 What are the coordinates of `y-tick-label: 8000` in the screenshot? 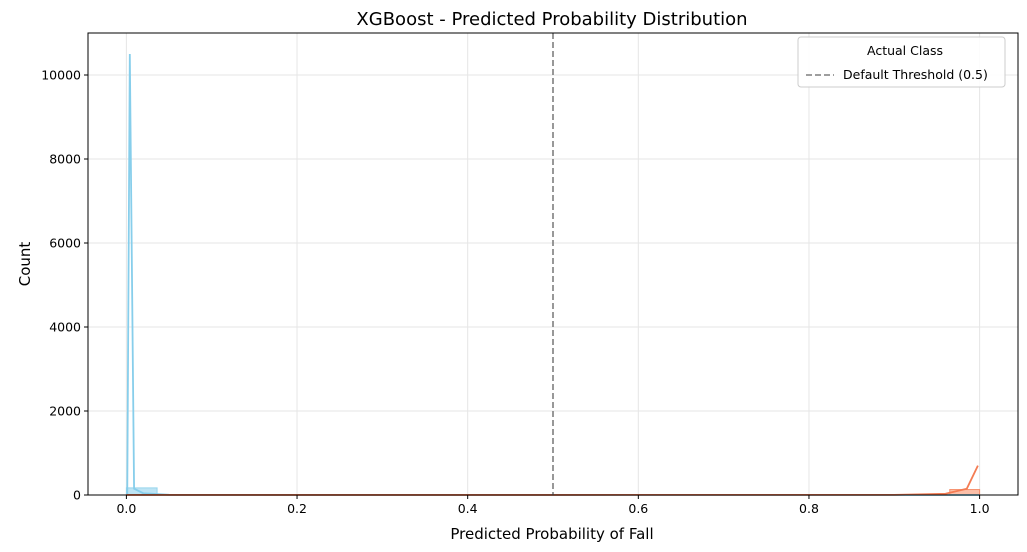 It's located at (65, 159).